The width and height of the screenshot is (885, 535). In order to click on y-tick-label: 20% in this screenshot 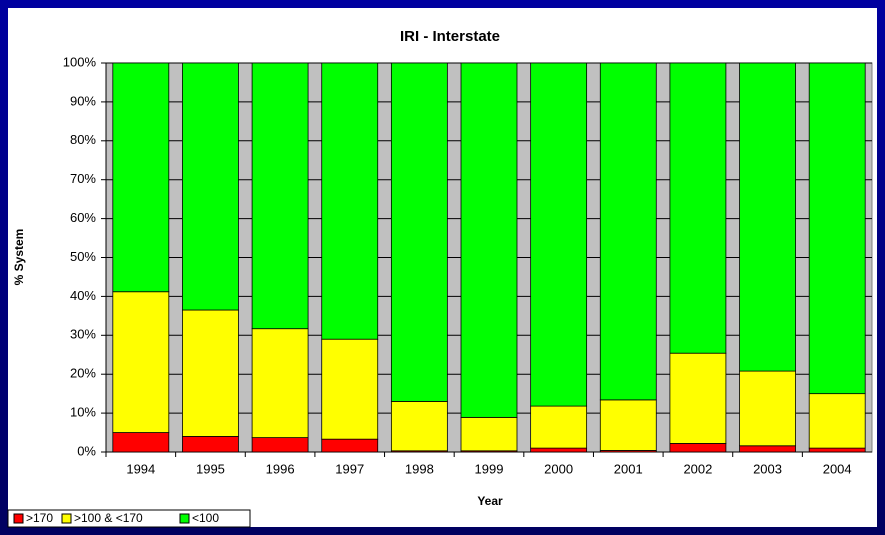, I will do `click(83, 373)`.